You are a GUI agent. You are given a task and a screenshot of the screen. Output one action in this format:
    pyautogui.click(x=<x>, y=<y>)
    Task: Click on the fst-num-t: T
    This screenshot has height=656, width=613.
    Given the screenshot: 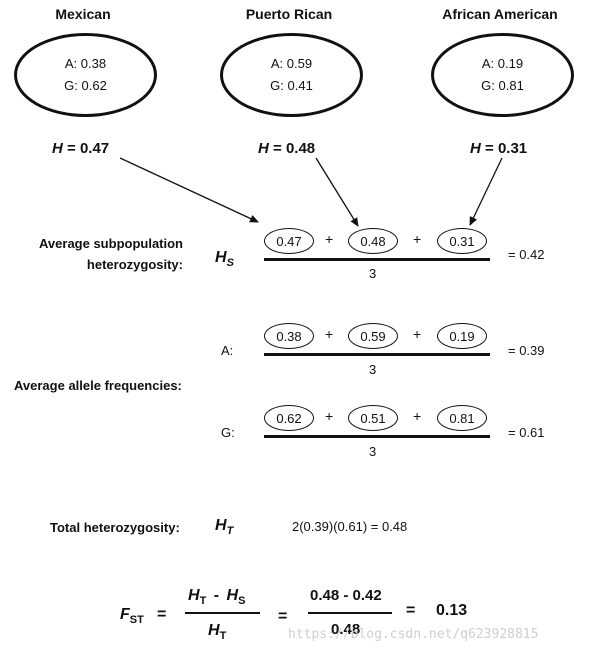 What is the action you would take?
    pyautogui.click(x=203, y=601)
    